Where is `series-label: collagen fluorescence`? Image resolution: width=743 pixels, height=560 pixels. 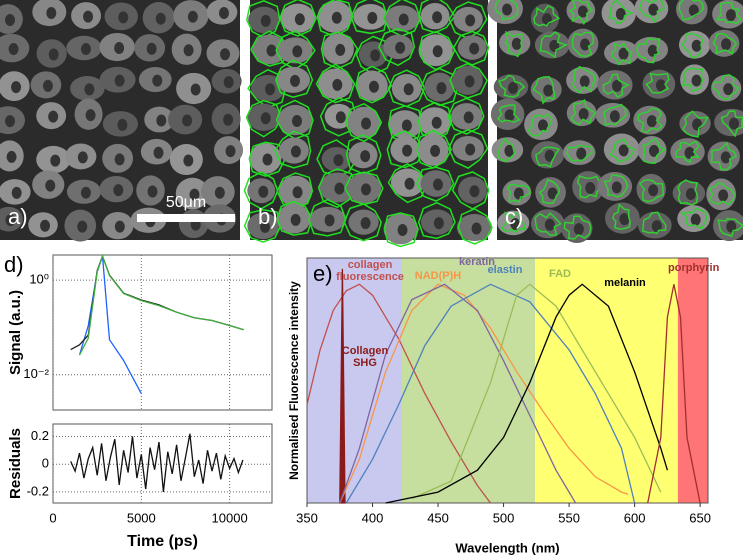
series-label: collagen fluorescence is located at coordinates (370, 271).